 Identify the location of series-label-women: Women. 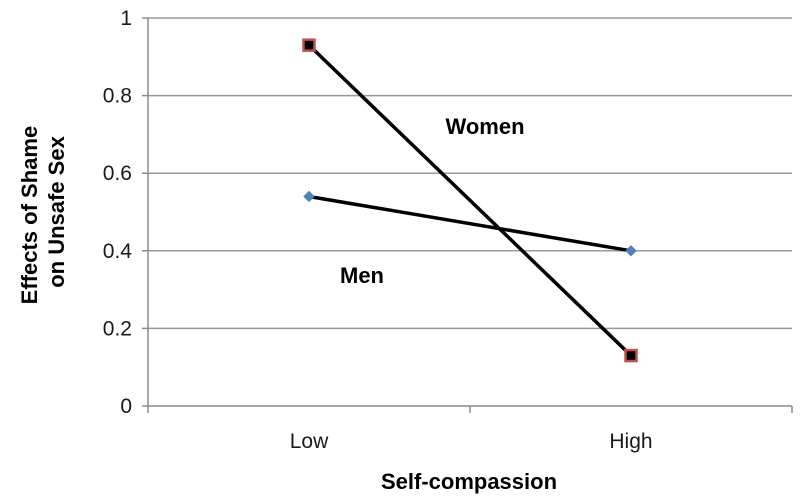
(484, 126).